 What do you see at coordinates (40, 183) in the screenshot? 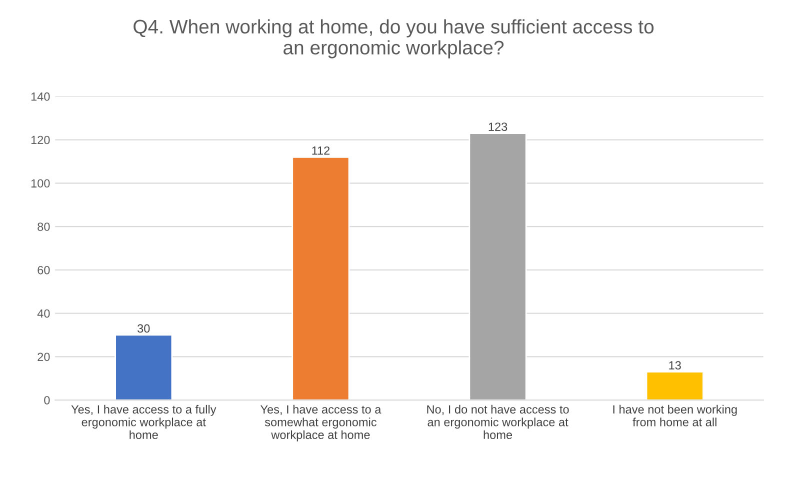
I see `y-tick-label: 100` at bounding box center [40, 183].